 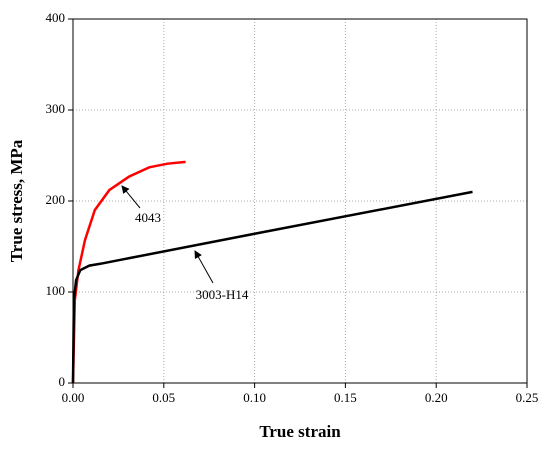 I want to click on x-axis-label: True strain, so click(x=300, y=431).